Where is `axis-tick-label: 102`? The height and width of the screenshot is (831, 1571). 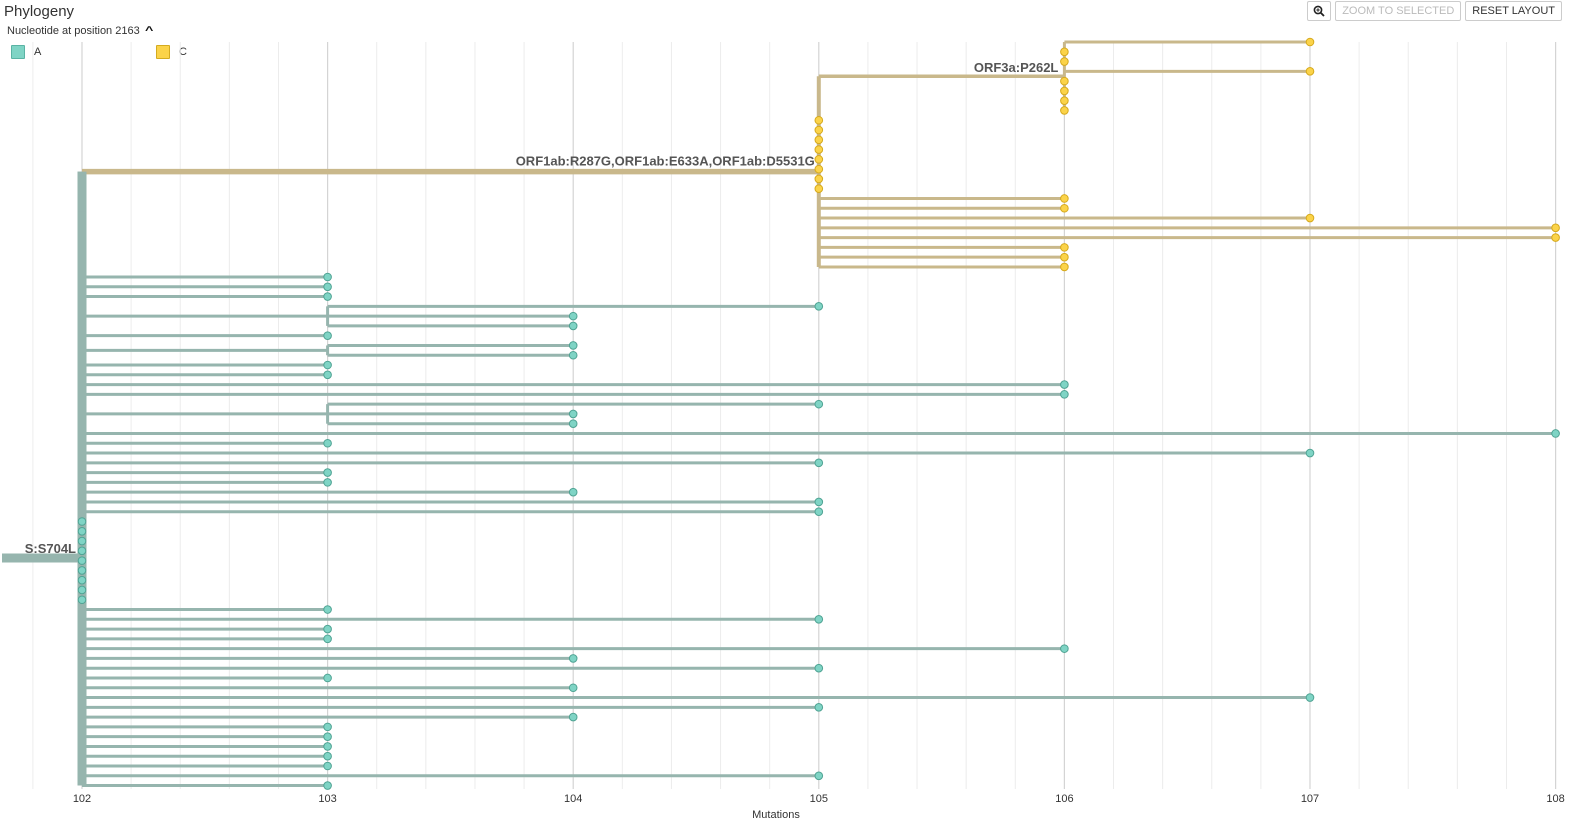
axis-tick-label: 102 is located at coordinates (82, 799).